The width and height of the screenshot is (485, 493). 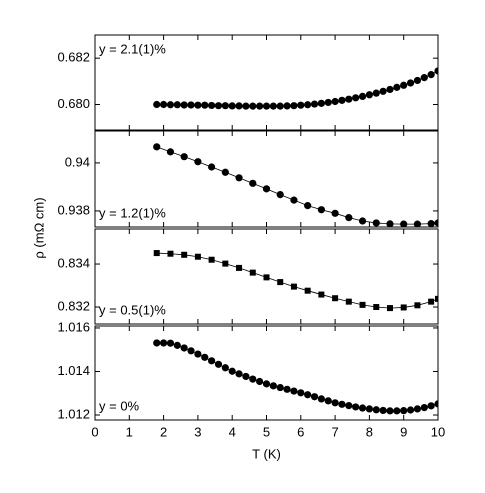 I want to click on x-tick-label: 4, so click(x=232, y=431).